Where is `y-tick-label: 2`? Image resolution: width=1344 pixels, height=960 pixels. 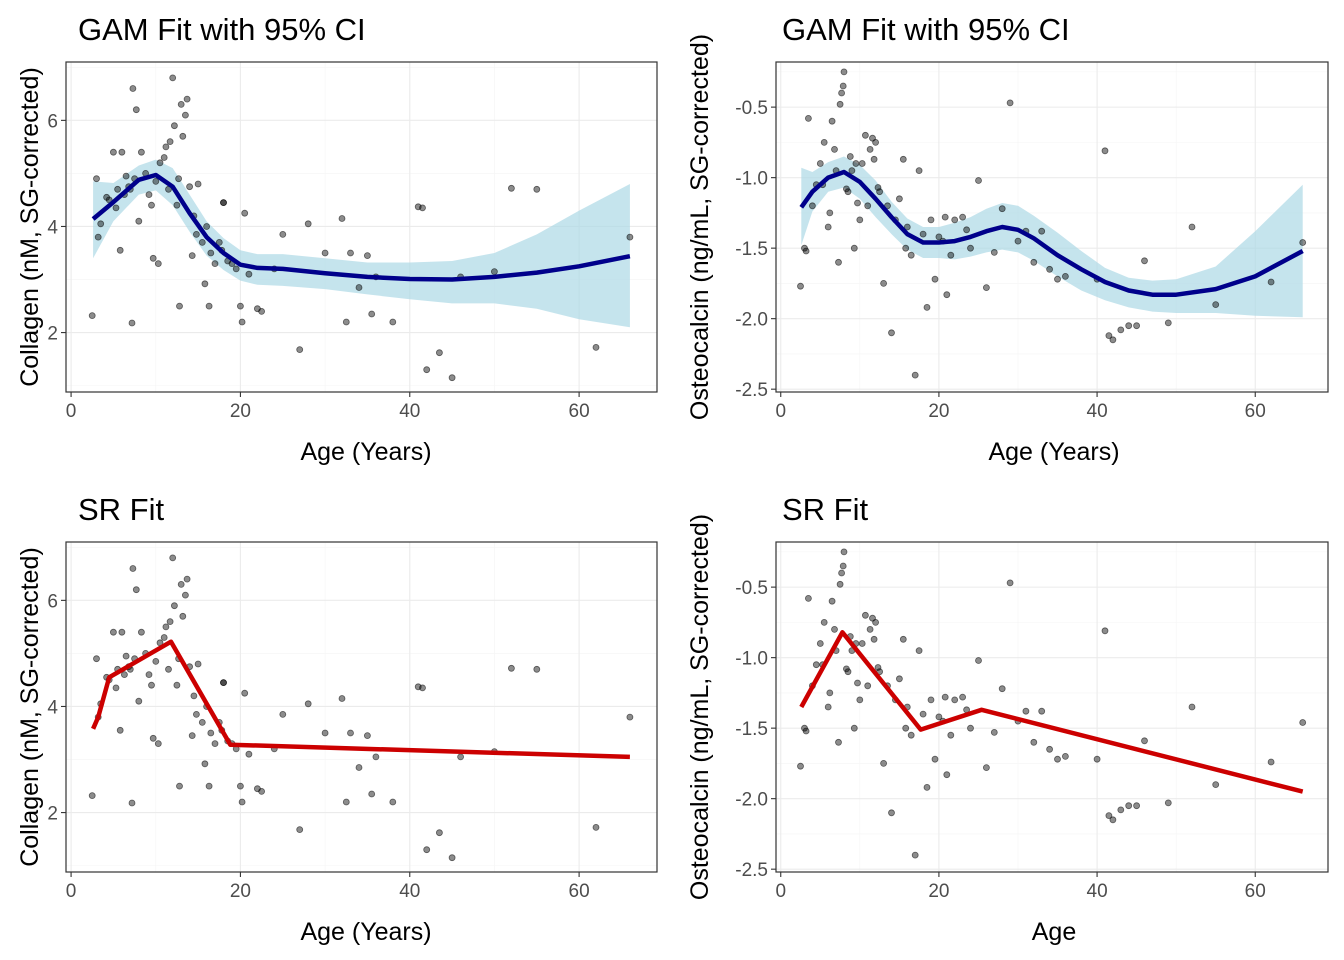
y-tick-label: 2 is located at coordinates (52, 814).